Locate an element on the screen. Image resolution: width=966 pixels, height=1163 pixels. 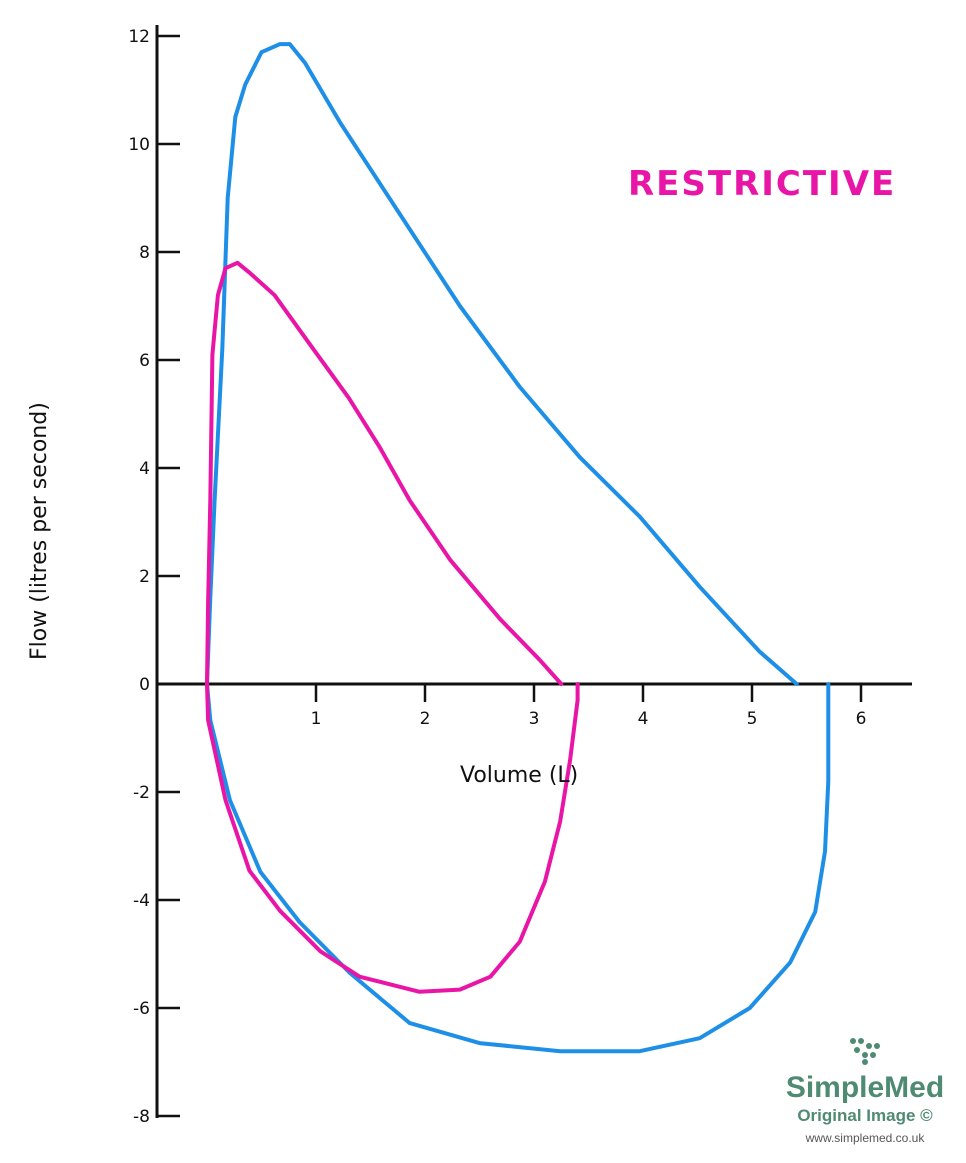
logo-name: SimpleMed is located at coordinates (865, 1087).